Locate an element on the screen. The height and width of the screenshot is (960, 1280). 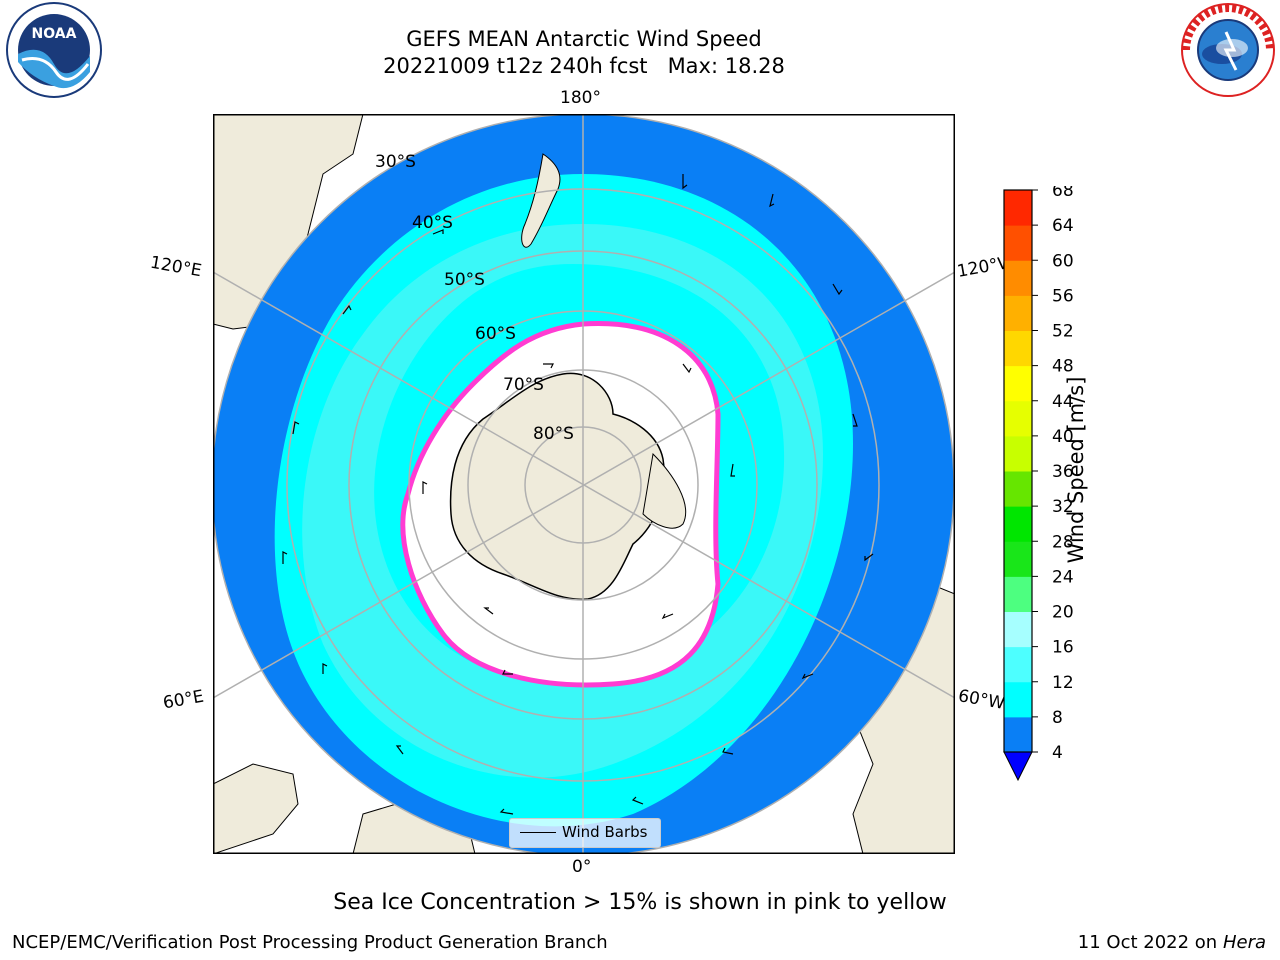
colorbar-tick-label: 8 is located at coordinates (1057, 718).